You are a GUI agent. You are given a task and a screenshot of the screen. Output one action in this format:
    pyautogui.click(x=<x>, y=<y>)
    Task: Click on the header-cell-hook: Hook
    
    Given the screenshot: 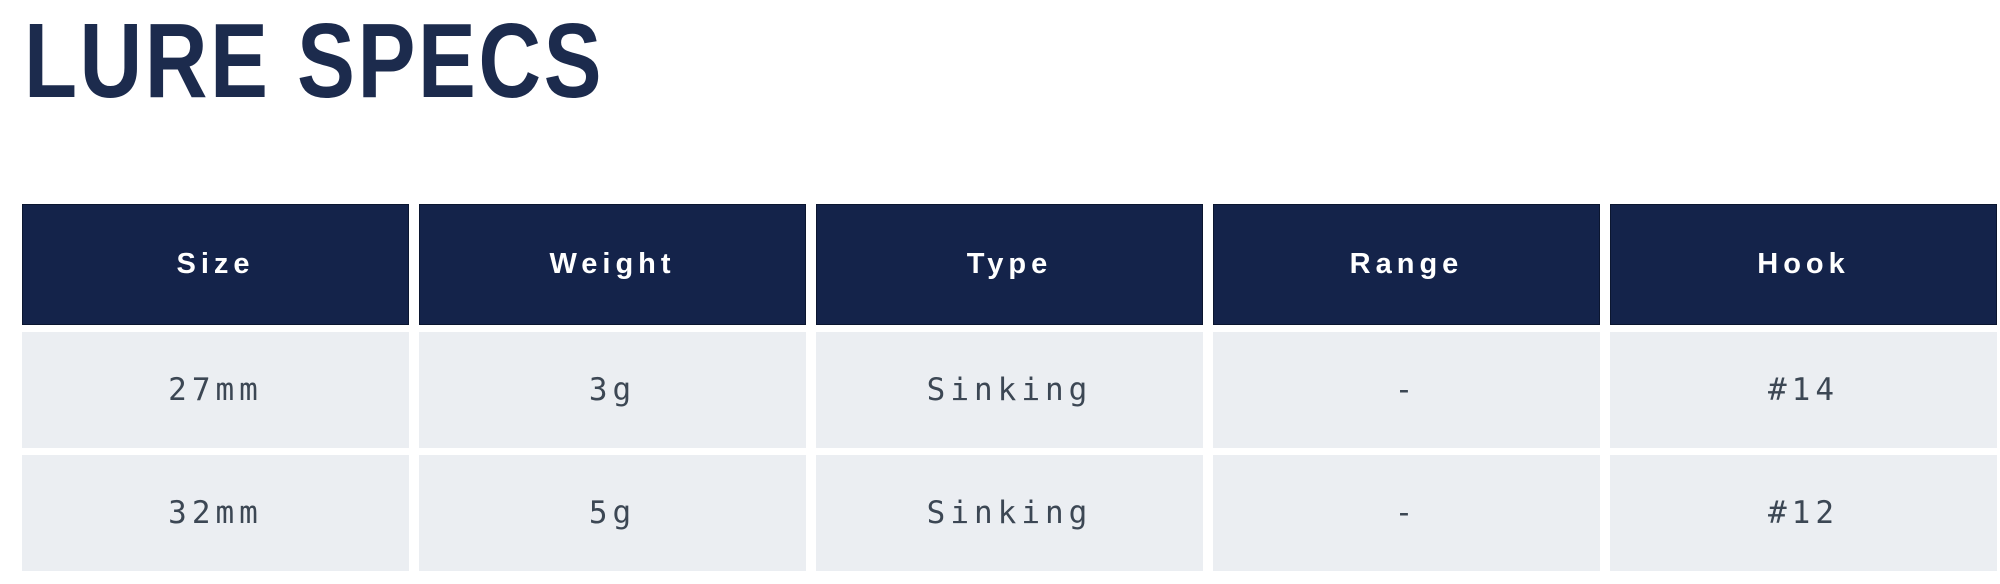 What is the action you would take?
    pyautogui.click(x=1803, y=264)
    